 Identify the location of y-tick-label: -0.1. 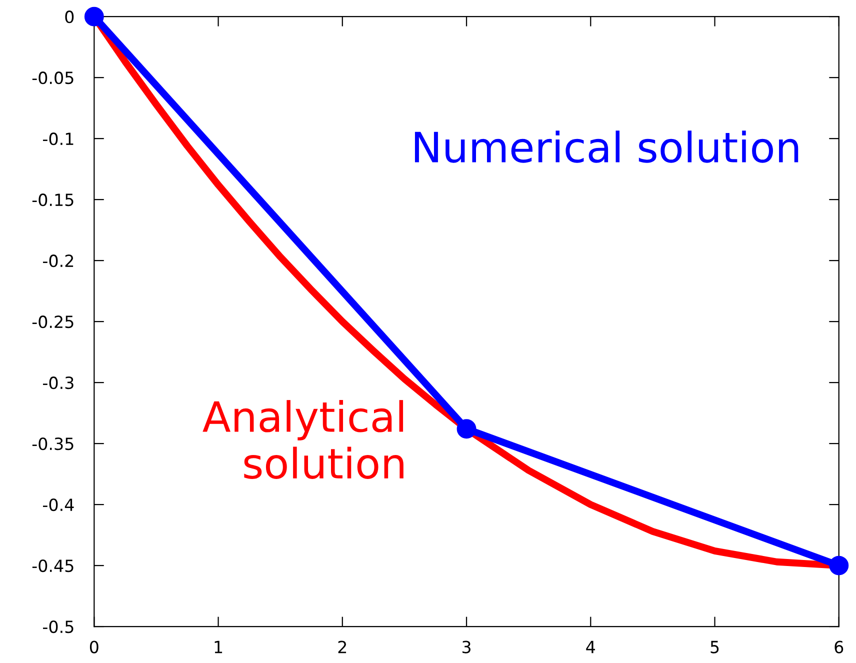
(58, 139).